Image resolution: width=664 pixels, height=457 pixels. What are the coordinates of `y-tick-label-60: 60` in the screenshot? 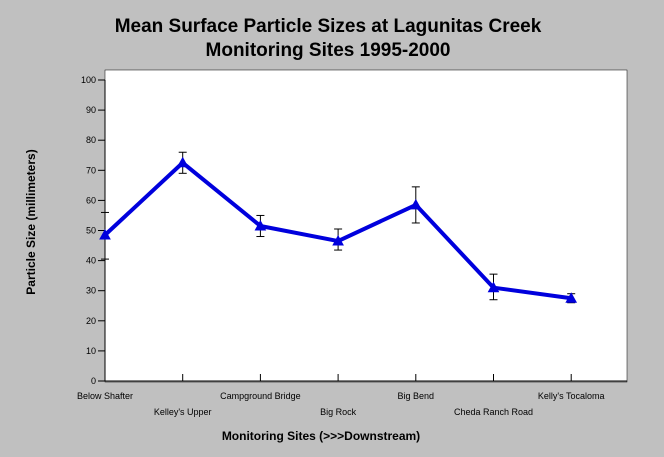 It's located at (91, 200).